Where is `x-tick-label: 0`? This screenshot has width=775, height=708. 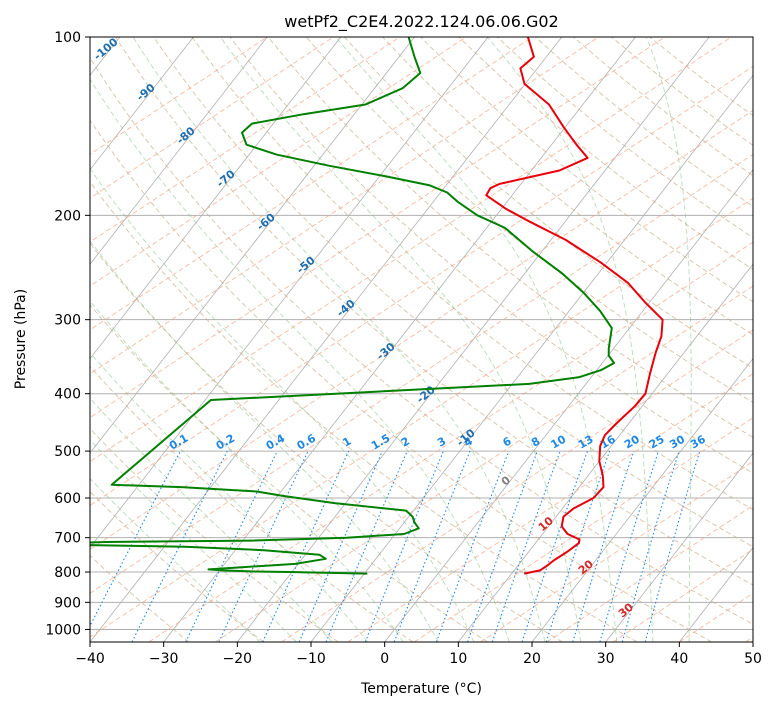 x-tick-label: 0 is located at coordinates (384, 659).